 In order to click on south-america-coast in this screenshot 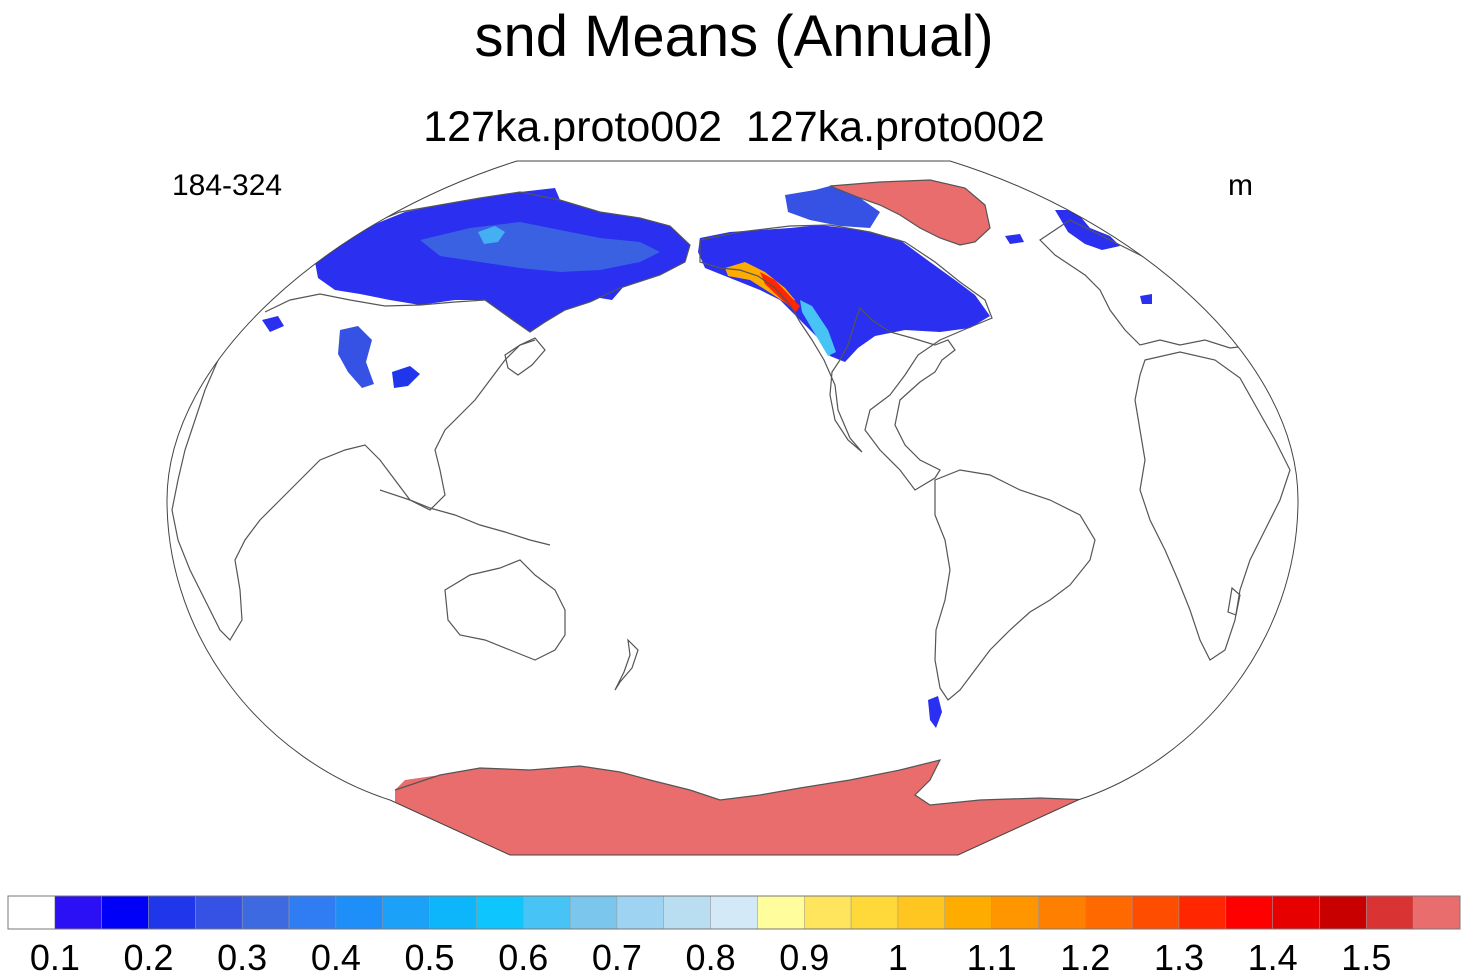, I will do `click(1015, 585)`.